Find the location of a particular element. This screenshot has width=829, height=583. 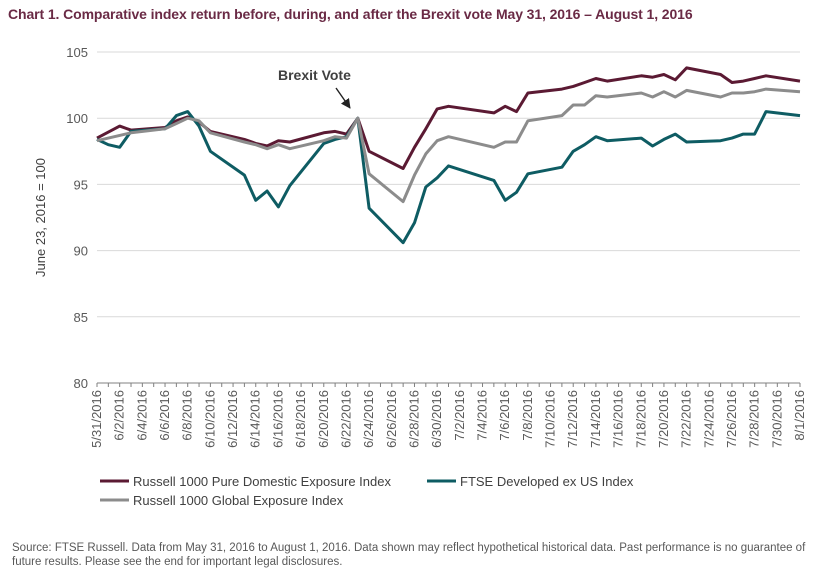

brexit-vote-arrow is located at coordinates (343, 98).